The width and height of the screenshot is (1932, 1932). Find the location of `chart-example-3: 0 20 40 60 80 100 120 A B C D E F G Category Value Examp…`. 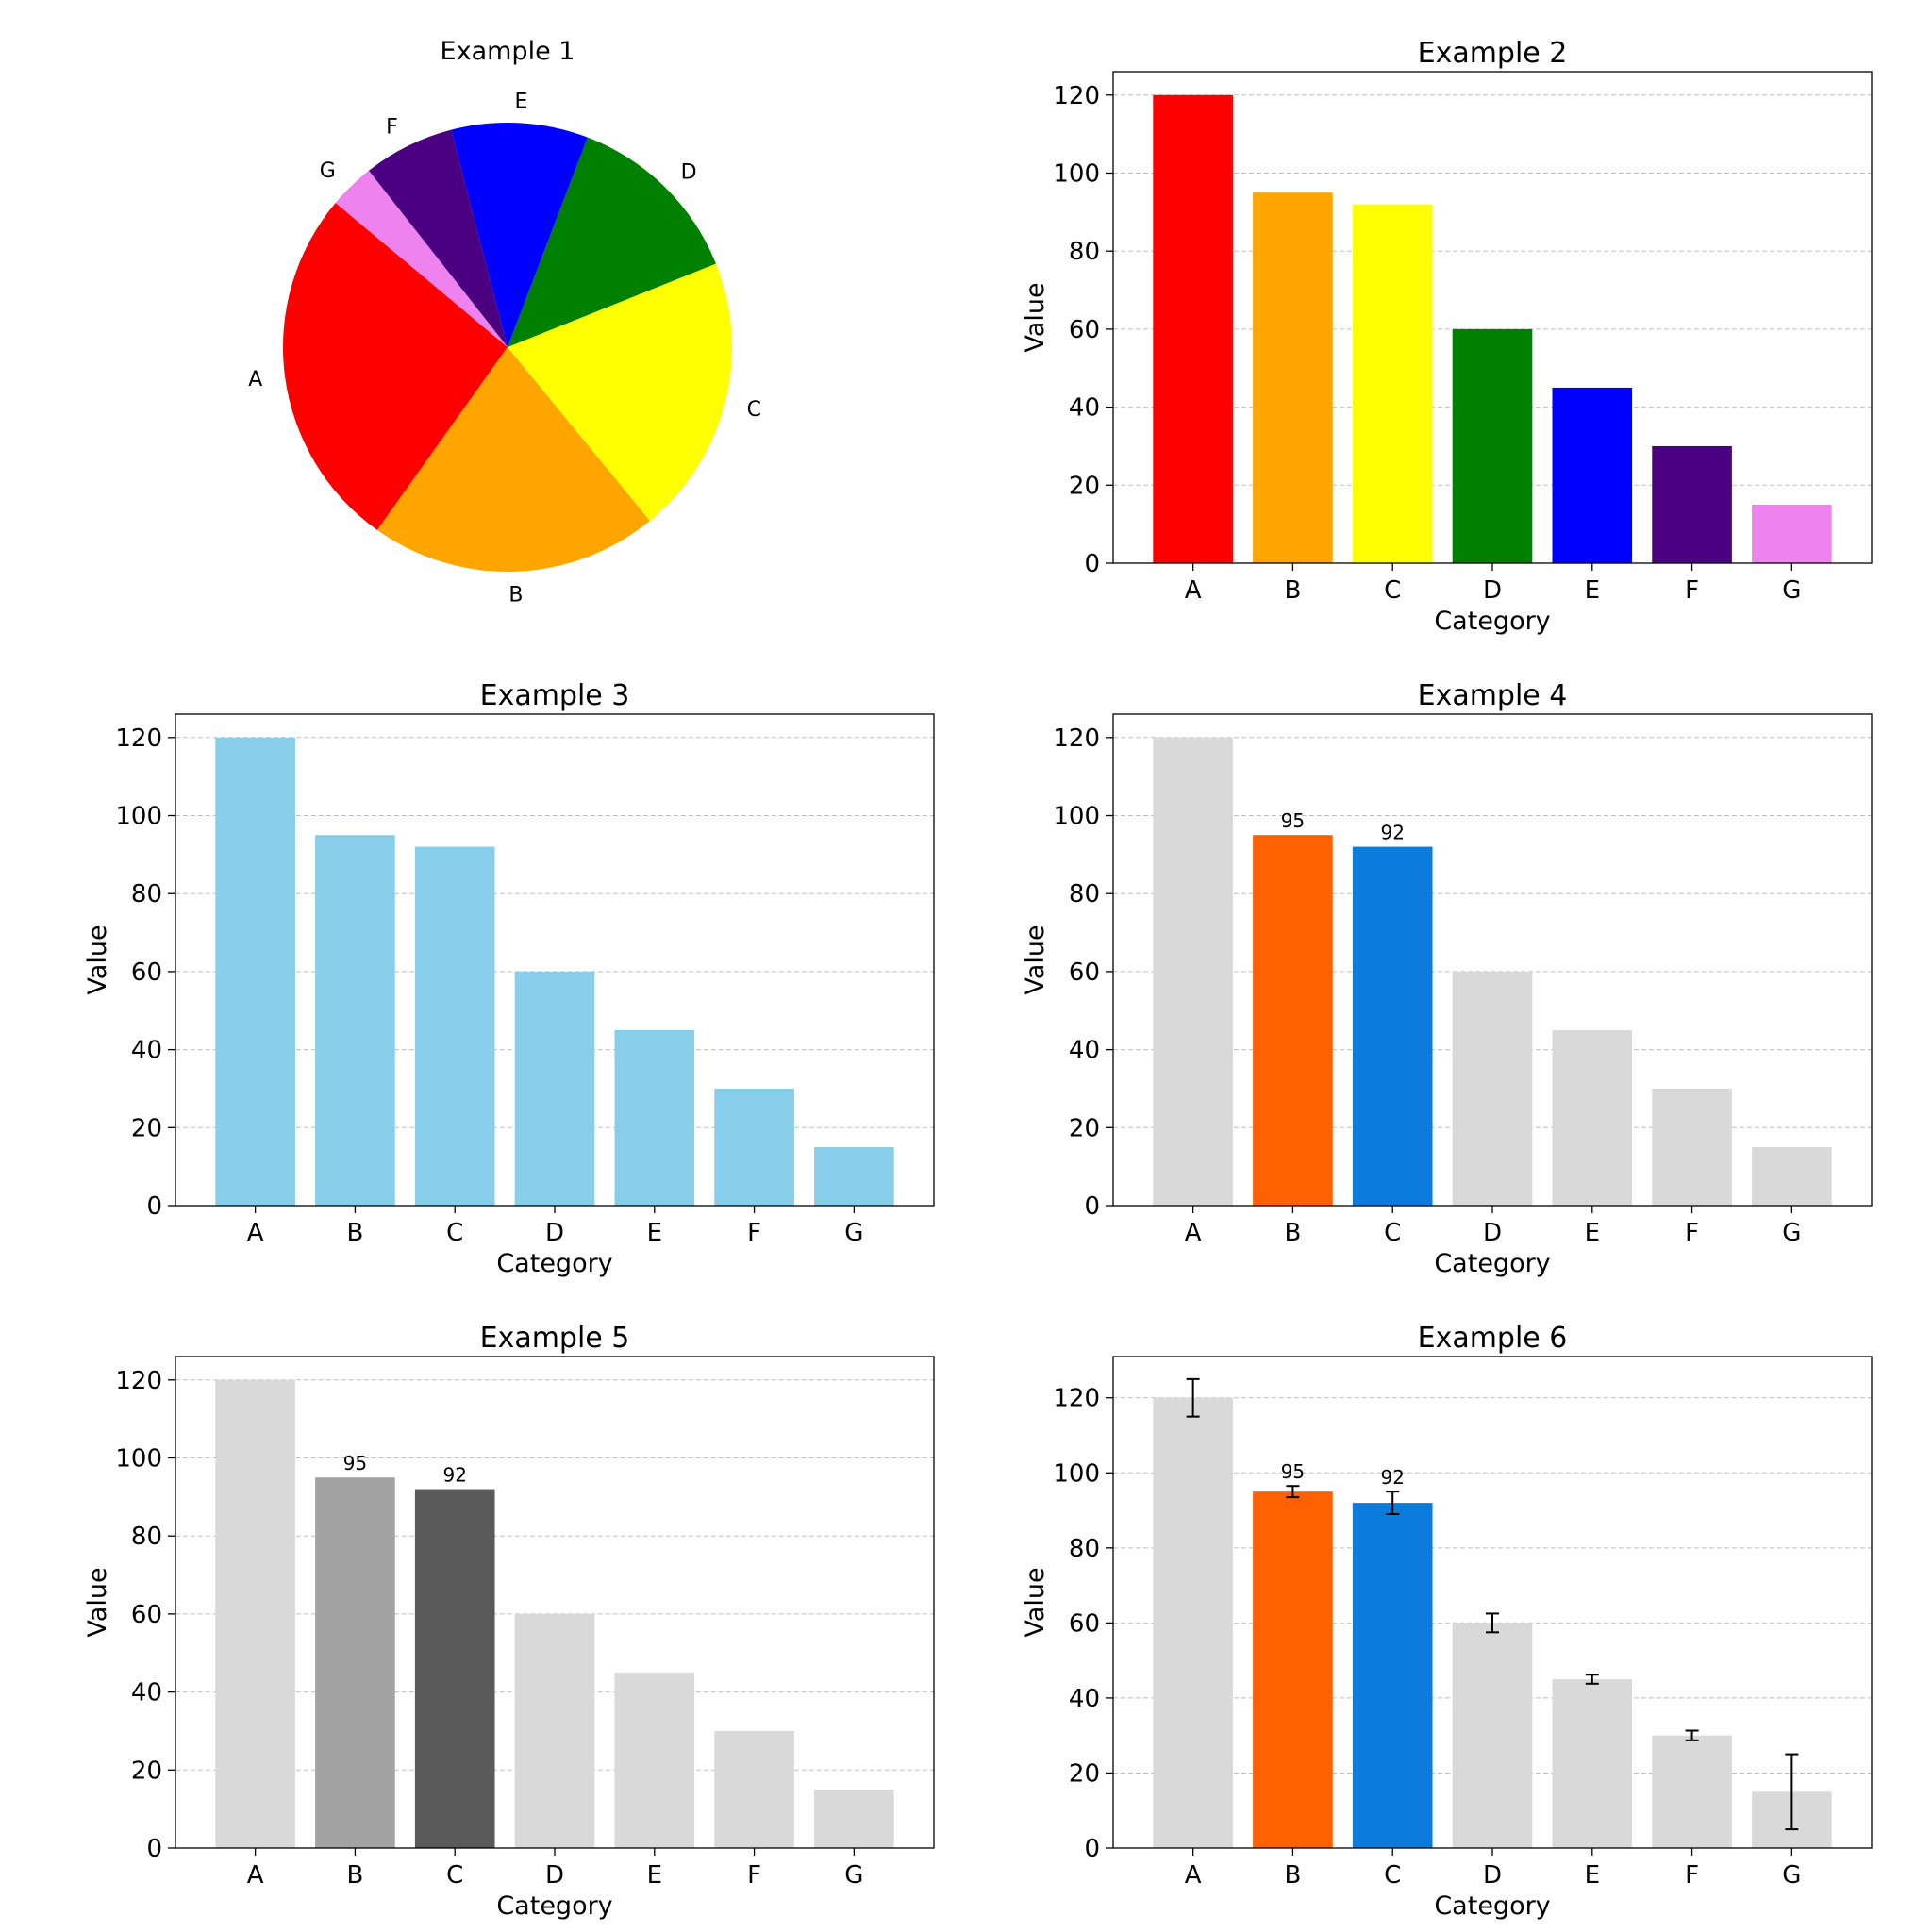

chart-example-3: 0 20 40 60 80 100 120 A B C D E F G Category Value Examp… is located at coordinates (509, 979).